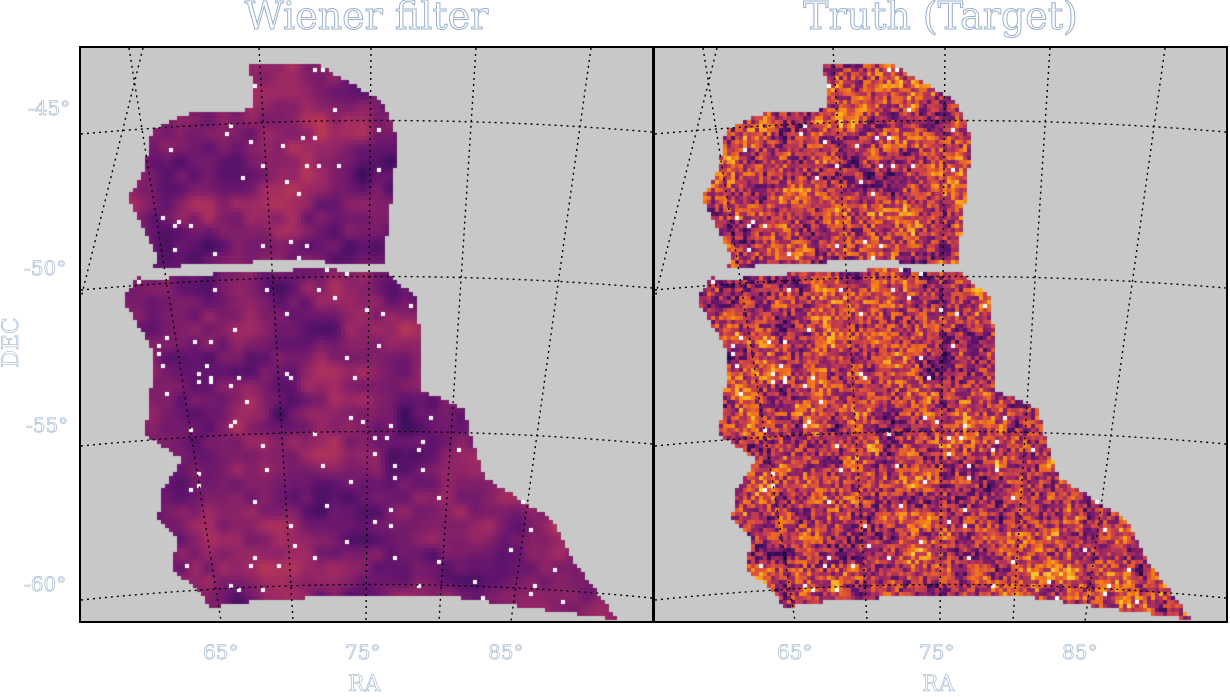 This screenshot has height=697, width=1230. I want to click on left-panel-title: Wiener filter, so click(366, 19).